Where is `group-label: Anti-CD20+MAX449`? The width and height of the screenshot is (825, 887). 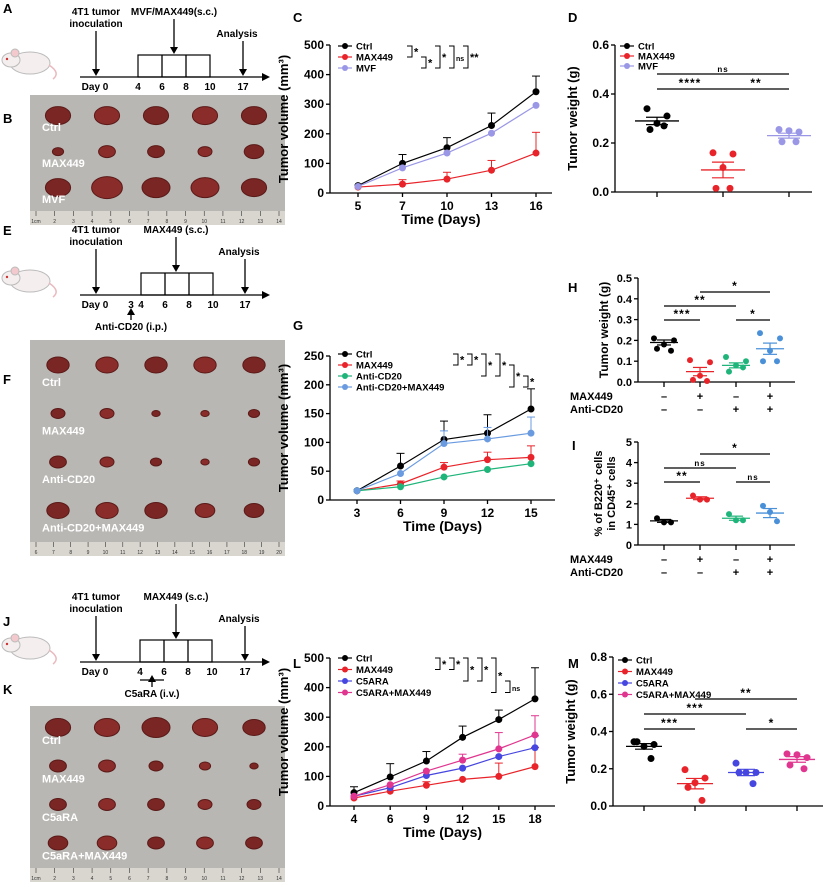
group-label: Anti-CD20+MAX449 is located at coordinates (93, 528).